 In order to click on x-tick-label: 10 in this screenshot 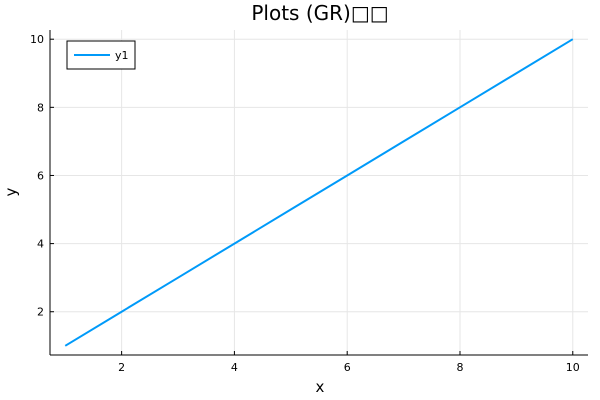, I will do `click(573, 367)`.